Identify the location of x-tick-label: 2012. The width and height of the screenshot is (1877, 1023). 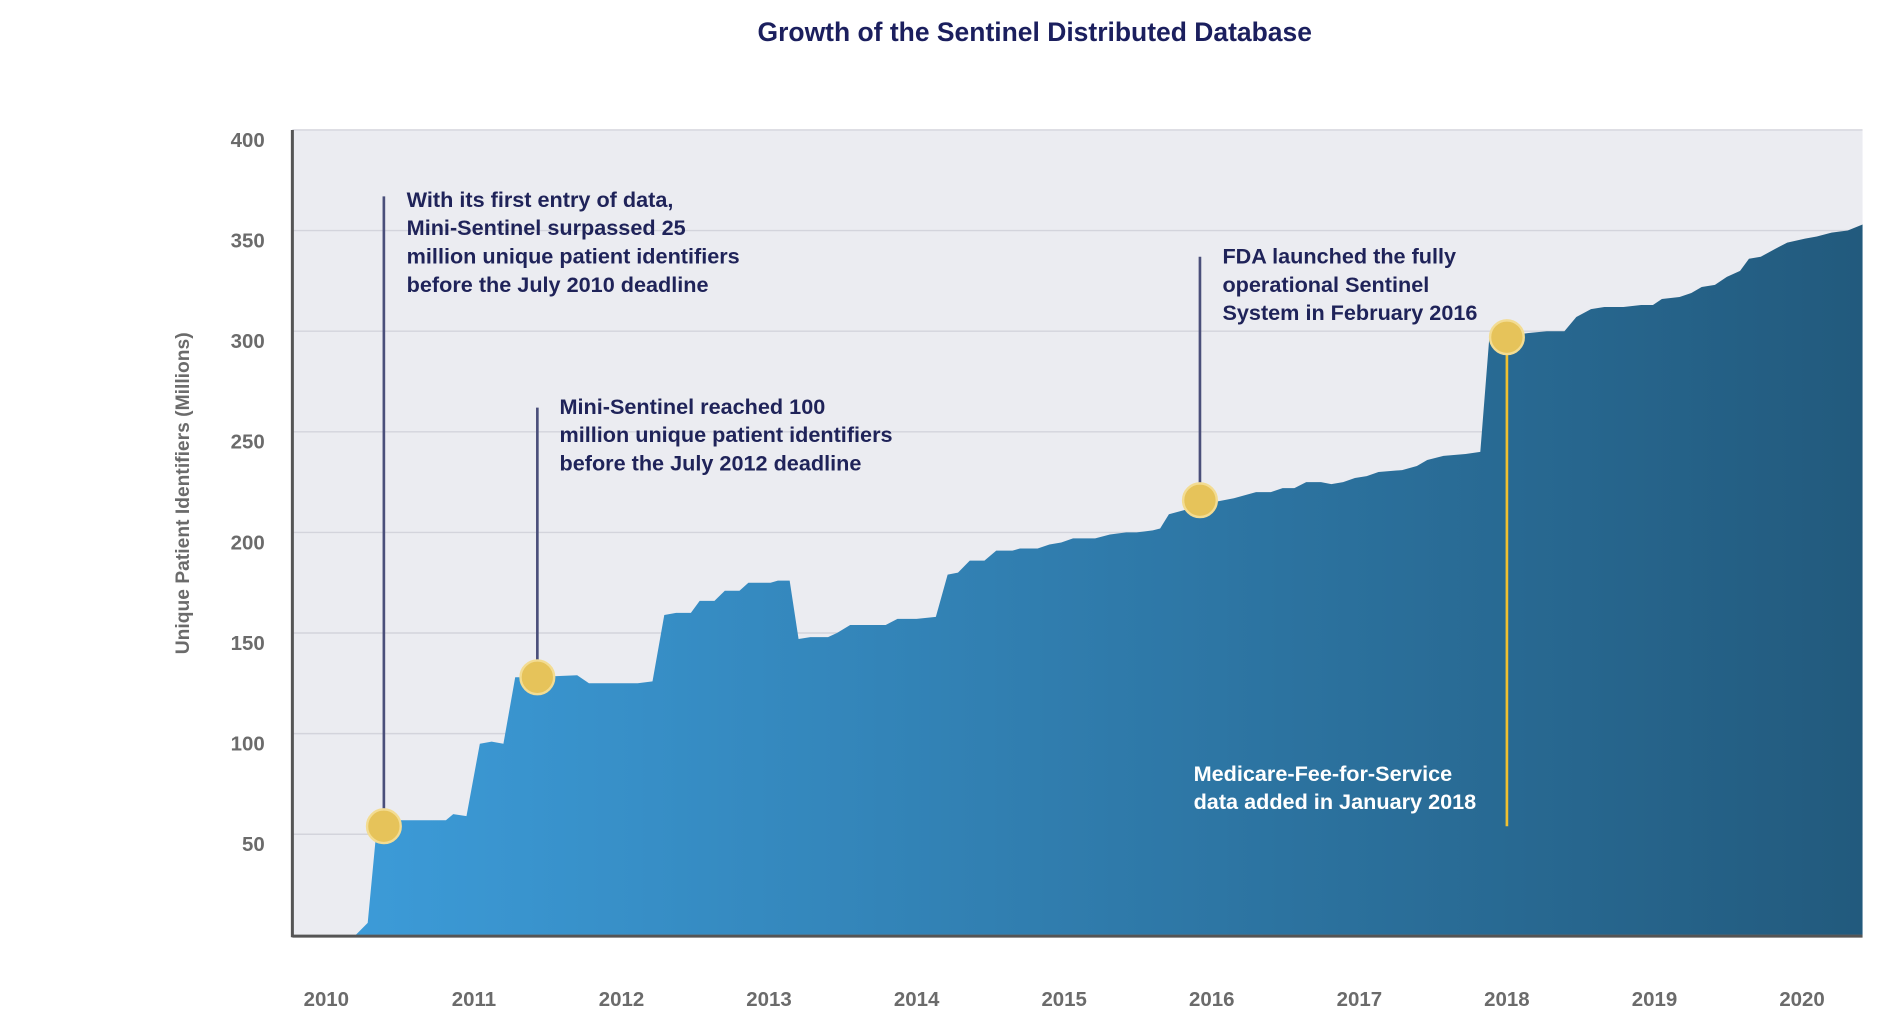
(621, 999).